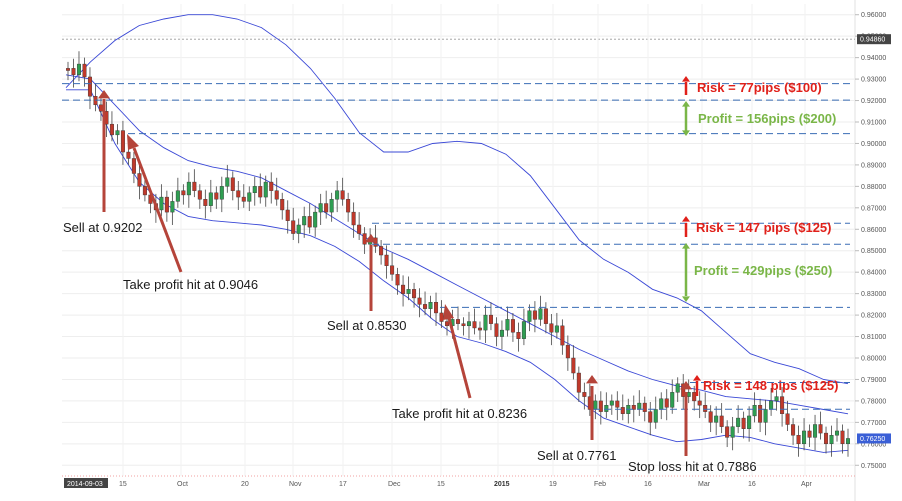 The width and height of the screenshot is (902, 501). What do you see at coordinates (367, 325) in the screenshot?
I see `sell-label-2: Sell at 0.8530` at bounding box center [367, 325].